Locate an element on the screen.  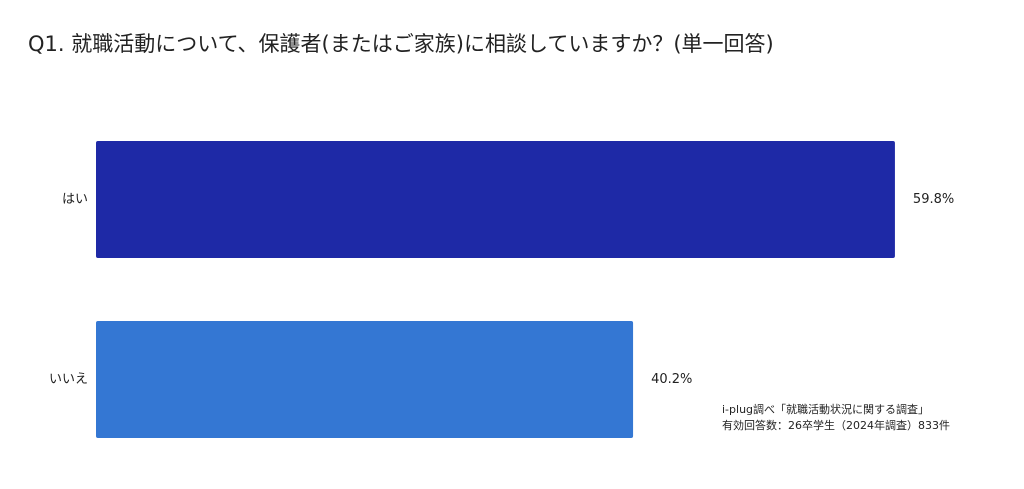
value-label: 59.8% is located at coordinates (933, 199).